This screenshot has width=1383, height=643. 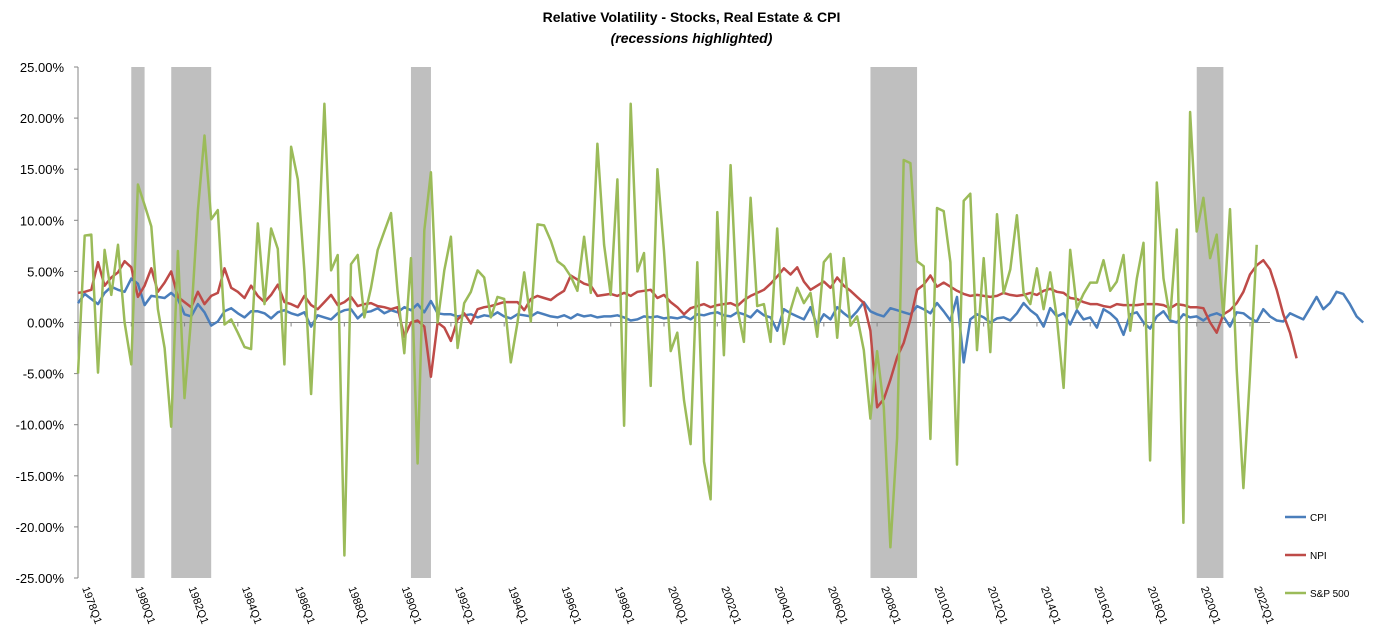 I want to click on y-tick-label: 10.00%, so click(x=42, y=220).